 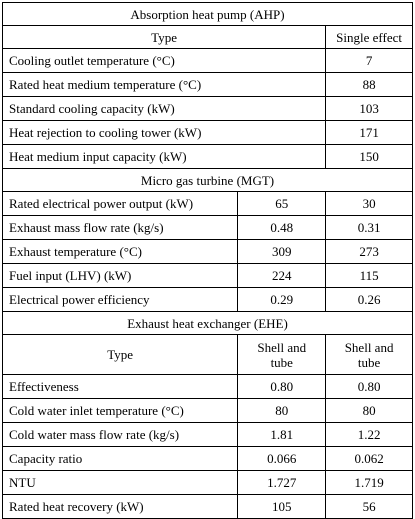 I want to click on table-row: Cold water inlet temperature (°C) 80 80, so click(x=207, y=410).